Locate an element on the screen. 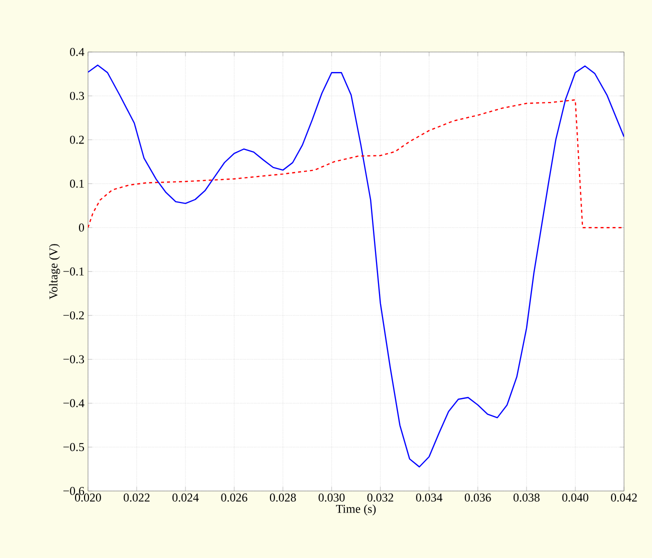 The image size is (652, 558). x-tick-label: 0.036 is located at coordinates (477, 498).